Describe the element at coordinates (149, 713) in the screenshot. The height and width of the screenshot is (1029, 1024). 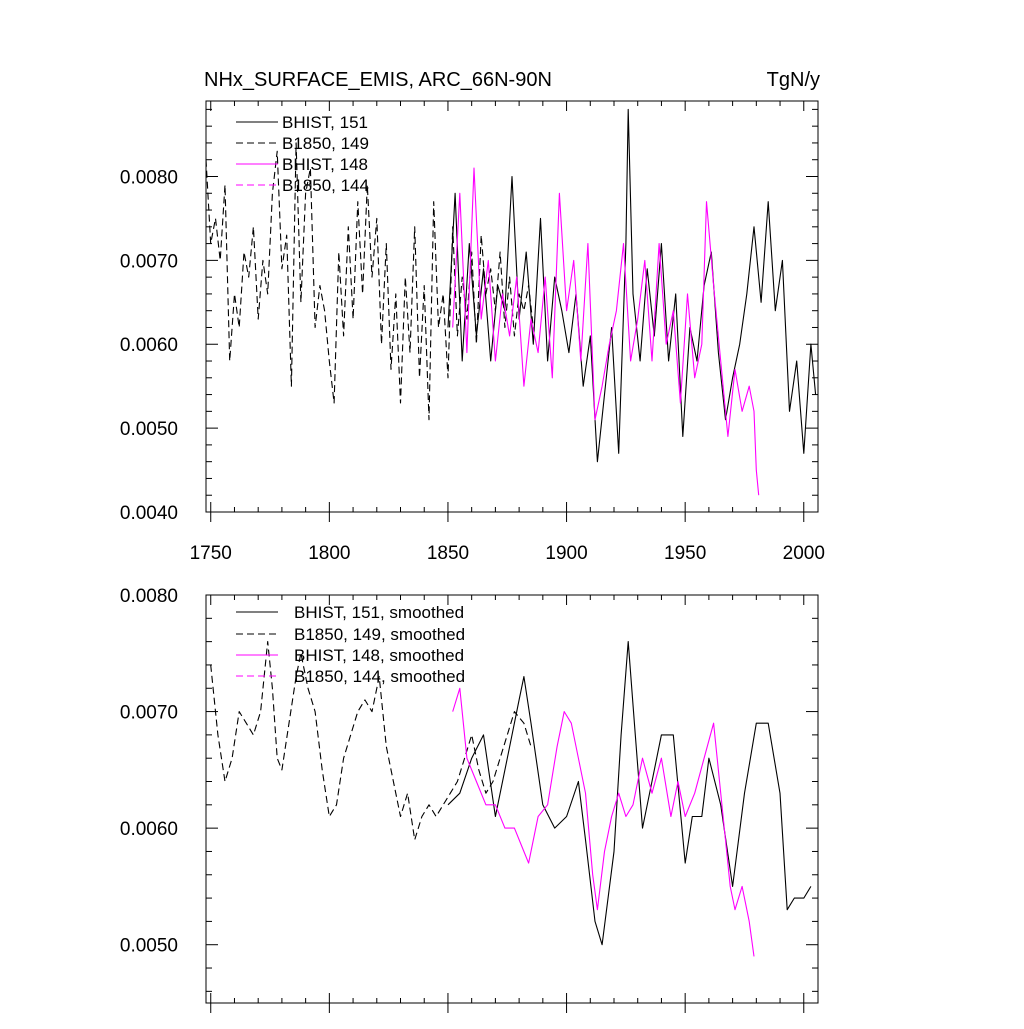
I see `bottom-ytick-label: 0.0070` at that location.